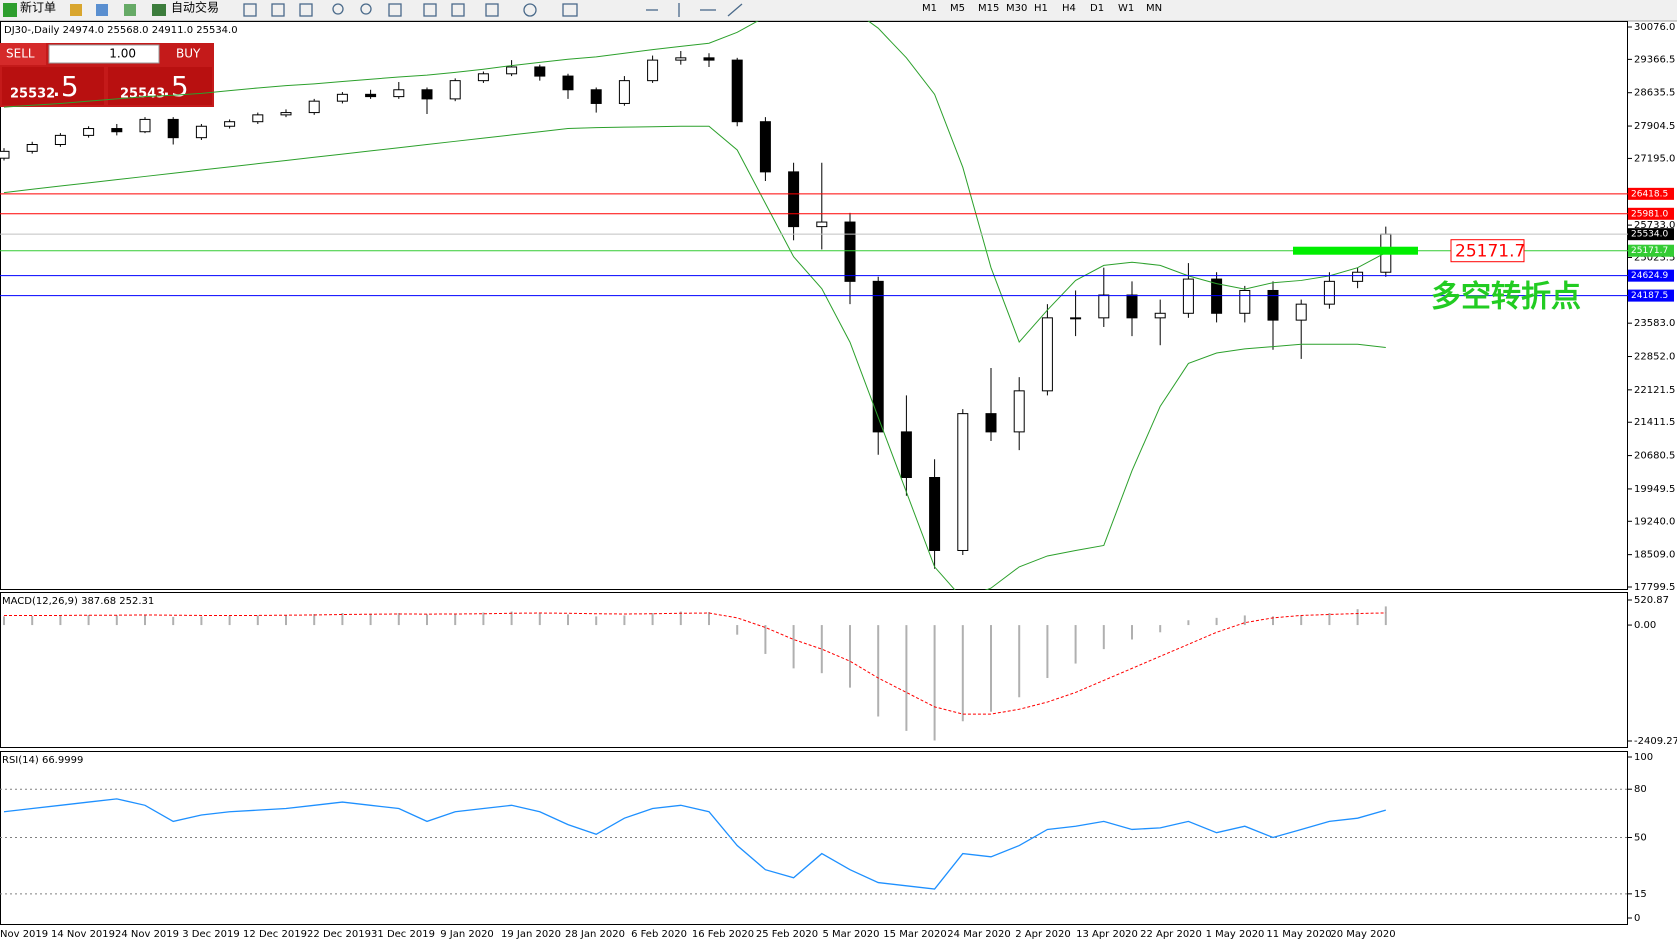  Describe the element at coordinates (1654, 59) in the screenshot. I see `y-tick-label: 29366.5` at that location.